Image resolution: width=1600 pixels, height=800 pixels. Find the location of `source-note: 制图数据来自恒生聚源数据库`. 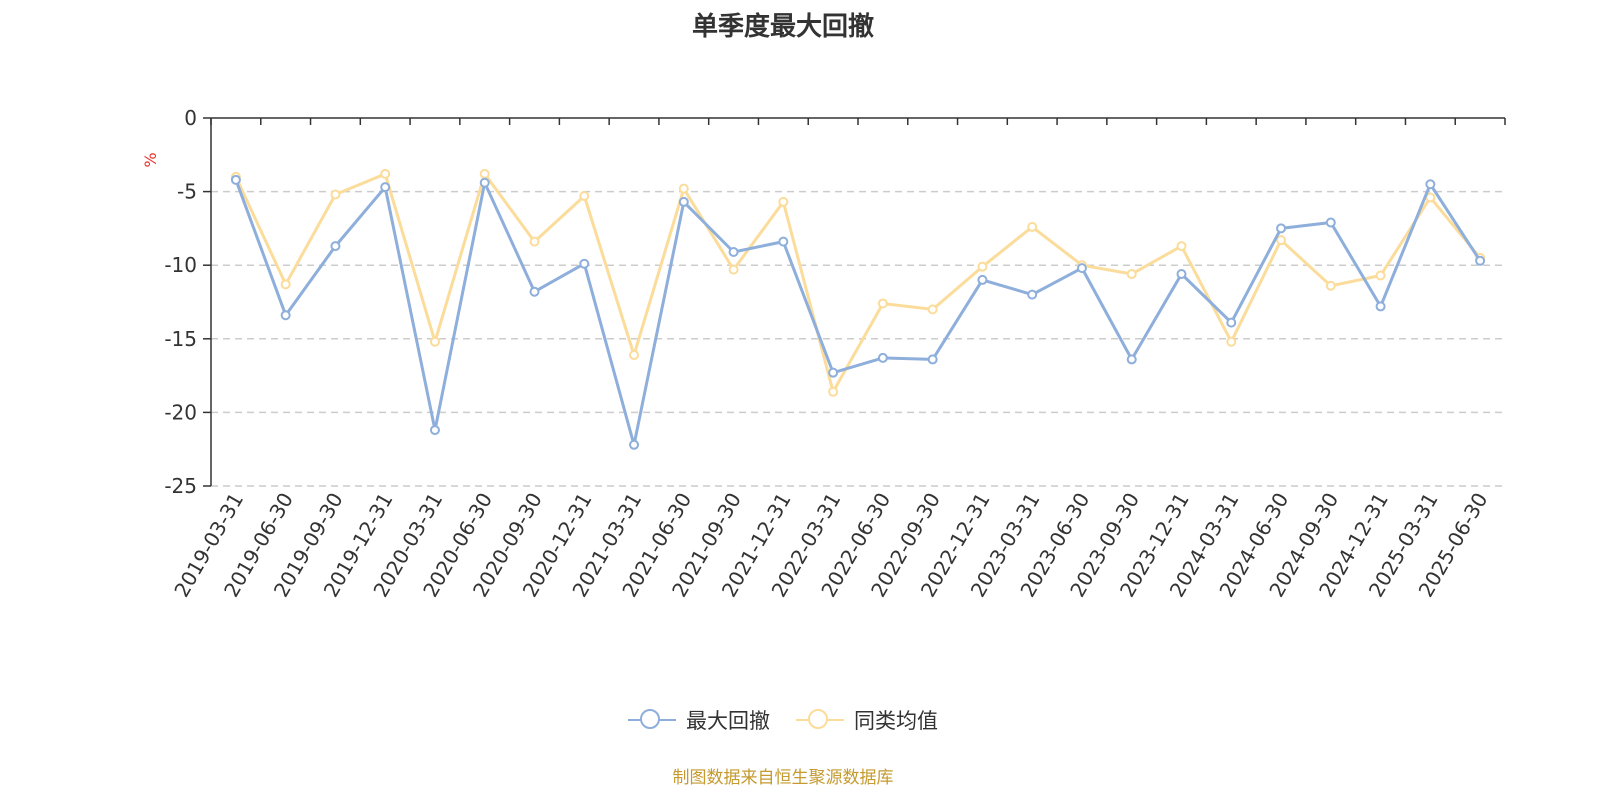

source-note: 制图数据来自恒生聚源数据库 is located at coordinates (783, 778).